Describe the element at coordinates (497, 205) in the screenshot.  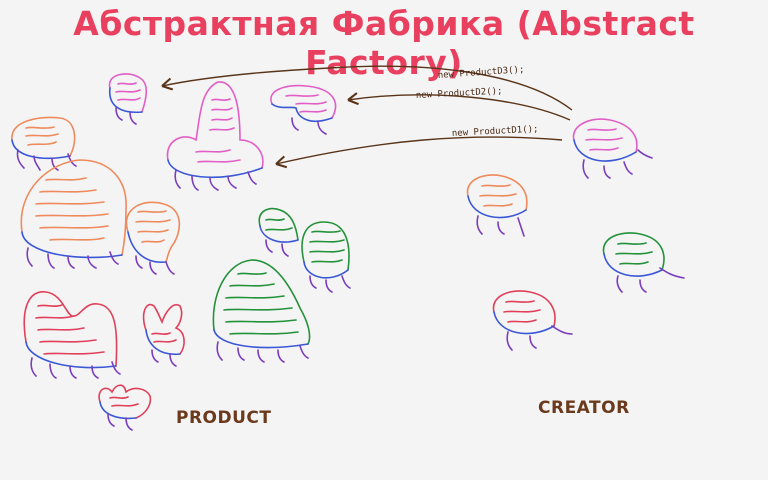
I see `creator-orange` at that location.